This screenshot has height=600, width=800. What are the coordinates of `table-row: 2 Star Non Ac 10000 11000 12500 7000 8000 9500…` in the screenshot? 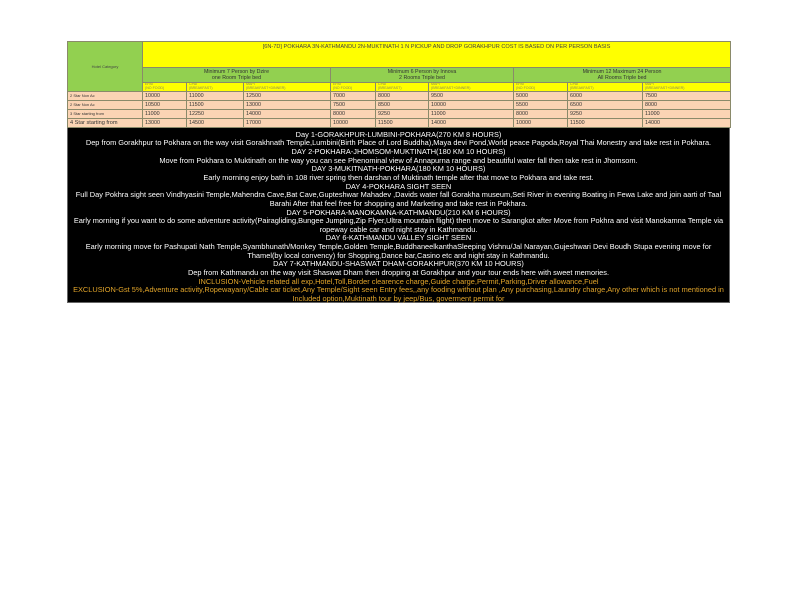 It's located at (399, 95).